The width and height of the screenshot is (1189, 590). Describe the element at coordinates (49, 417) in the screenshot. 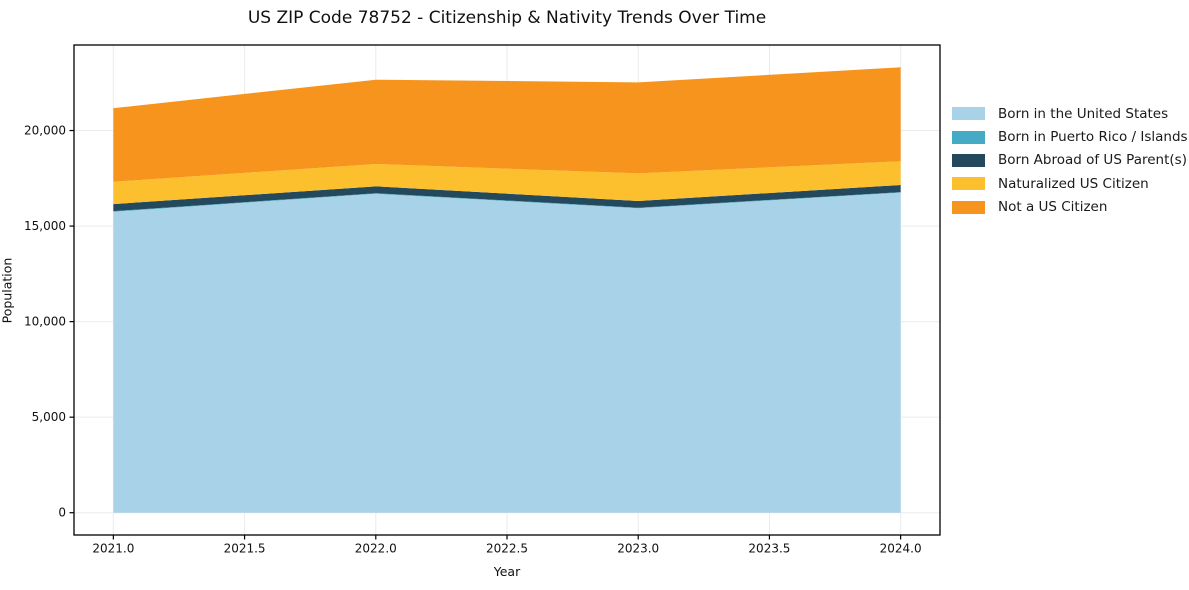

I see `y-tick-label: 5,000` at that location.